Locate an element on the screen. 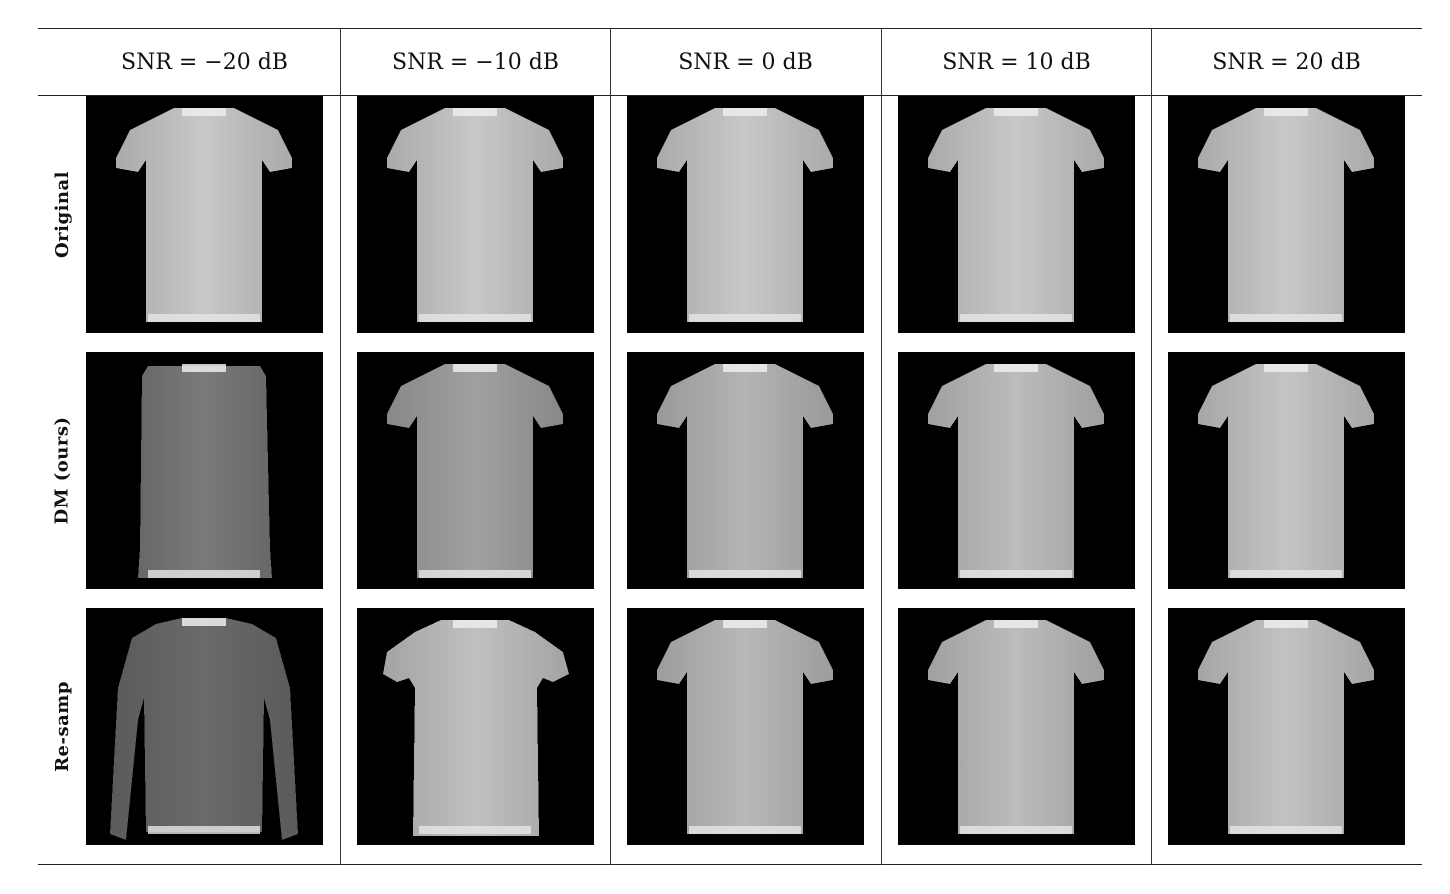 The width and height of the screenshot is (1450, 894). column-header-snr-minus-20: SNR = −20 dB is located at coordinates (204, 62).